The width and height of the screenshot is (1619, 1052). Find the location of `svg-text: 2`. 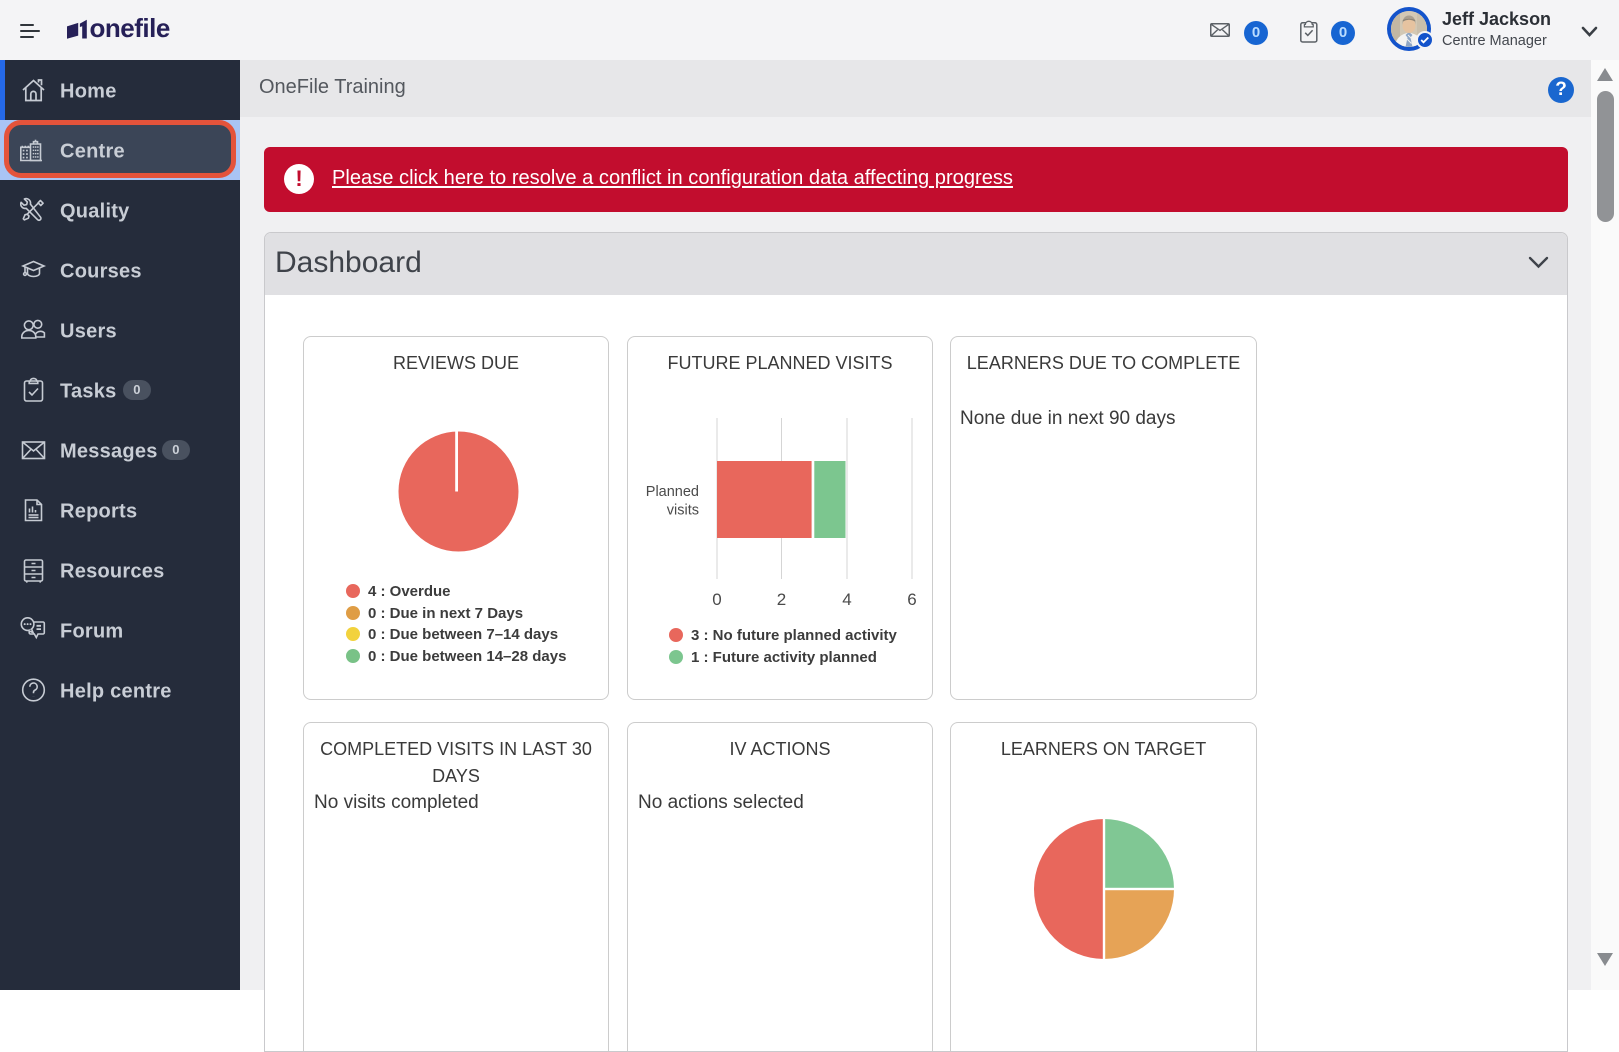

svg-text: 2 is located at coordinates (781, 599).